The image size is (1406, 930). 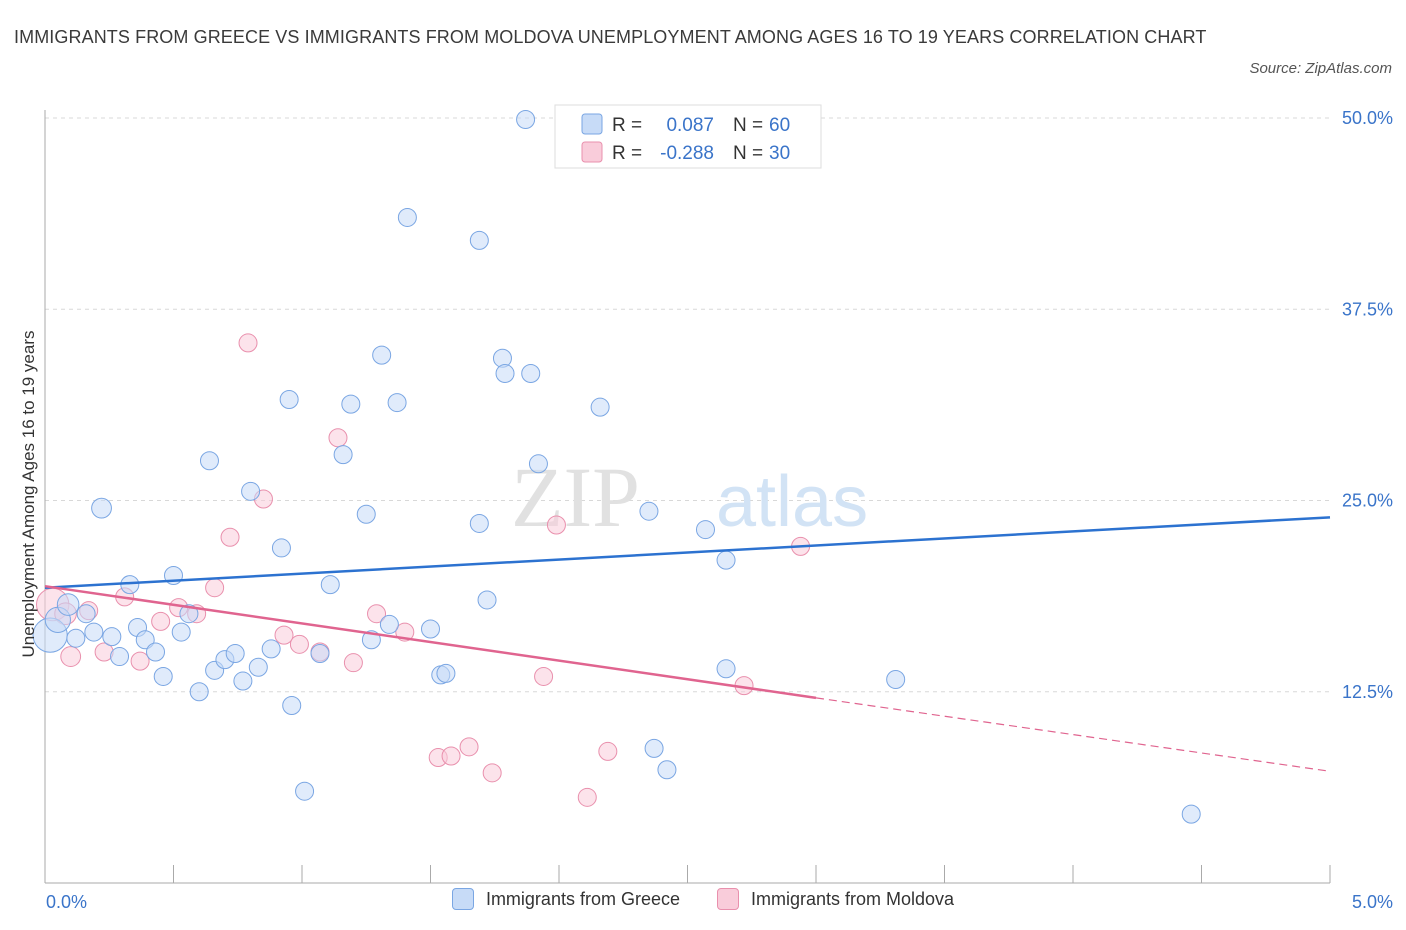 What do you see at coordinates (792, 502) in the screenshot?
I see `watermark-atlas: atlas` at bounding box center [792, 502].